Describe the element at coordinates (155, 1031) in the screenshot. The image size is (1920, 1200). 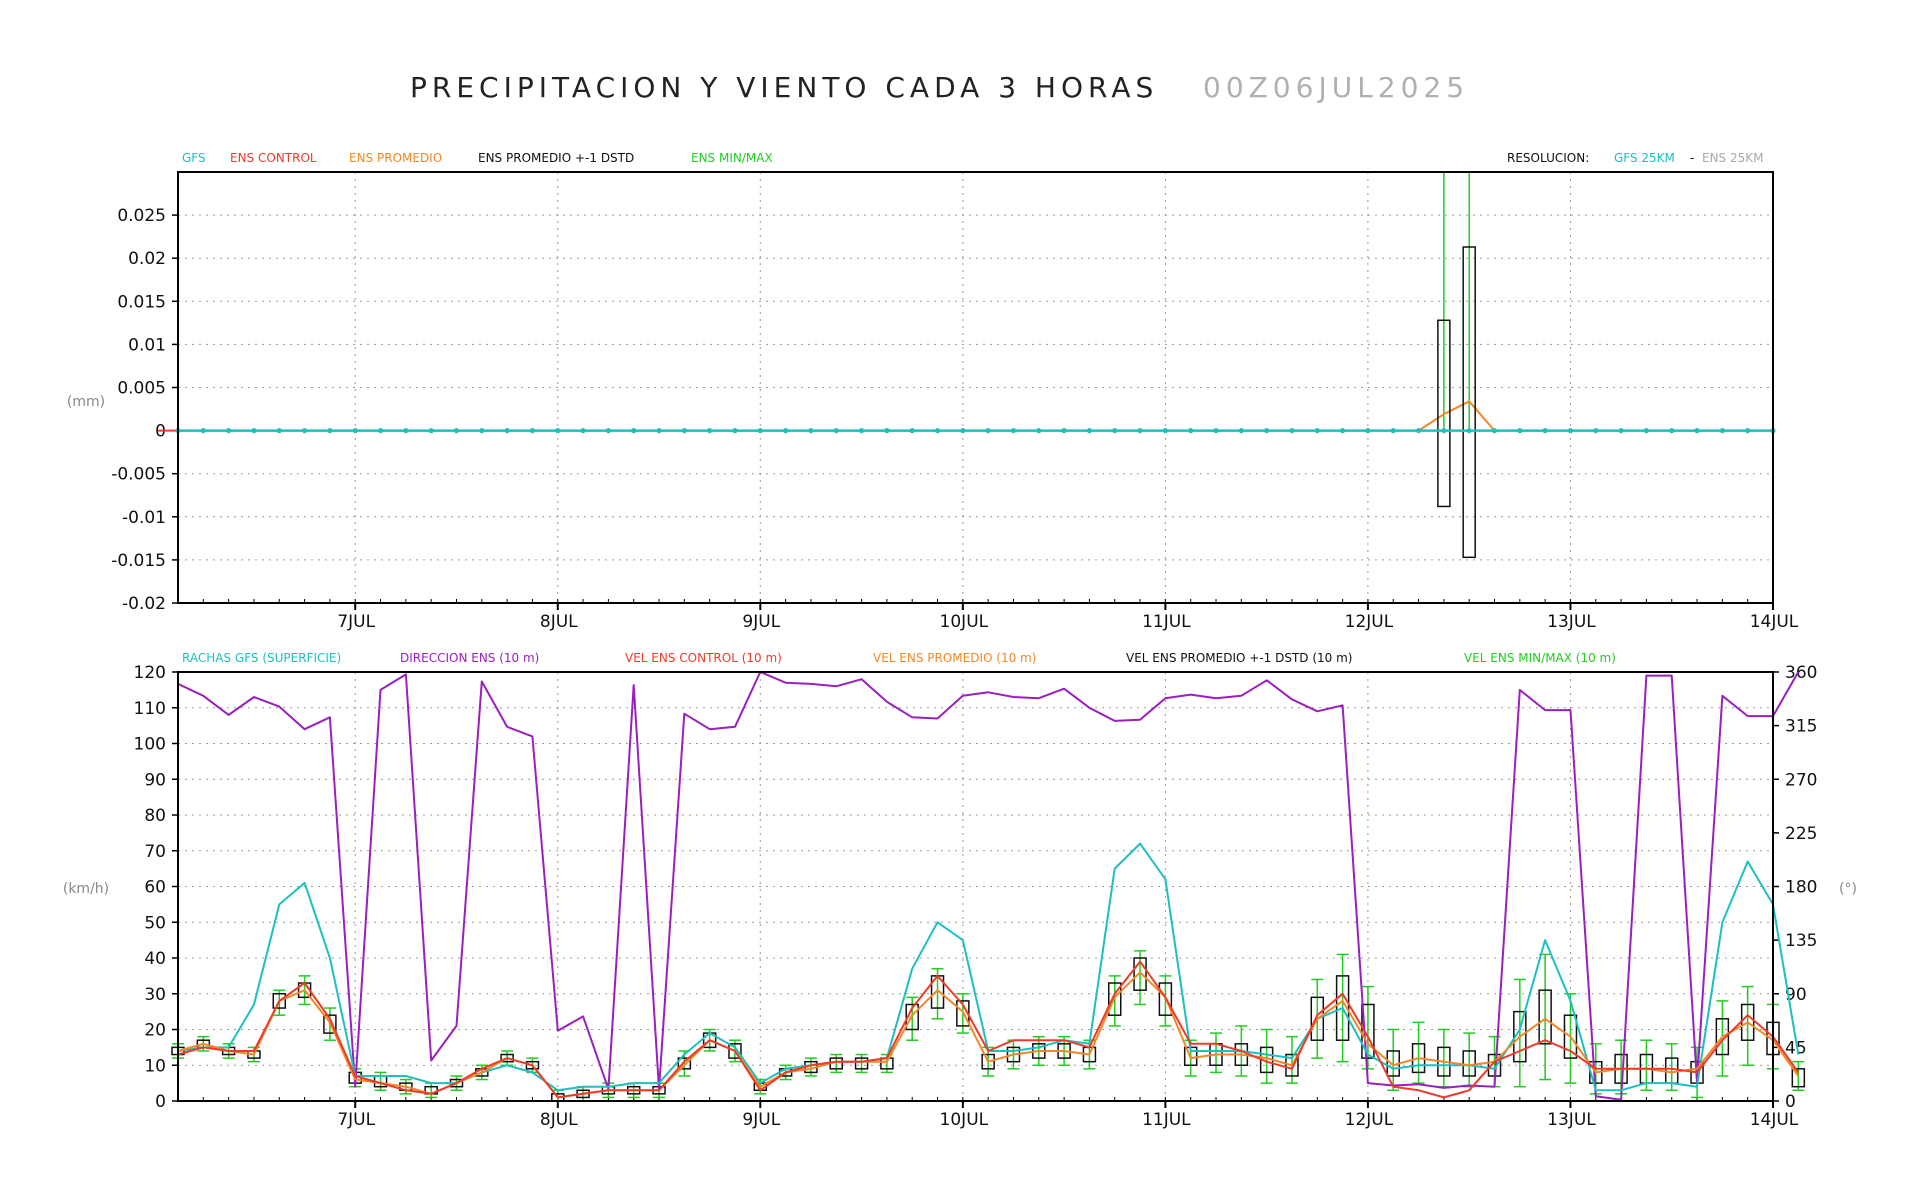
I see `wind-ytick-label: 20` at that location.